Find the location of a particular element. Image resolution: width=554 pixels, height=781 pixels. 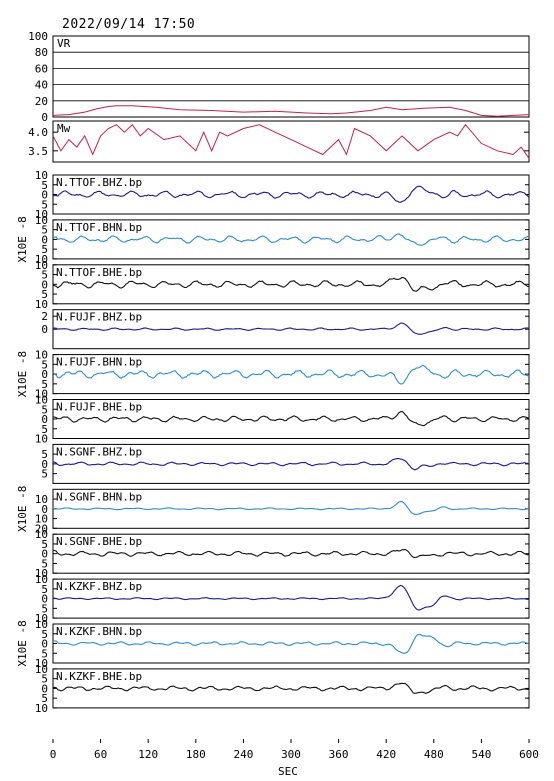

waveform-channel-label: N.SGNF.BHN.bp is located at coordinates (99, 496).